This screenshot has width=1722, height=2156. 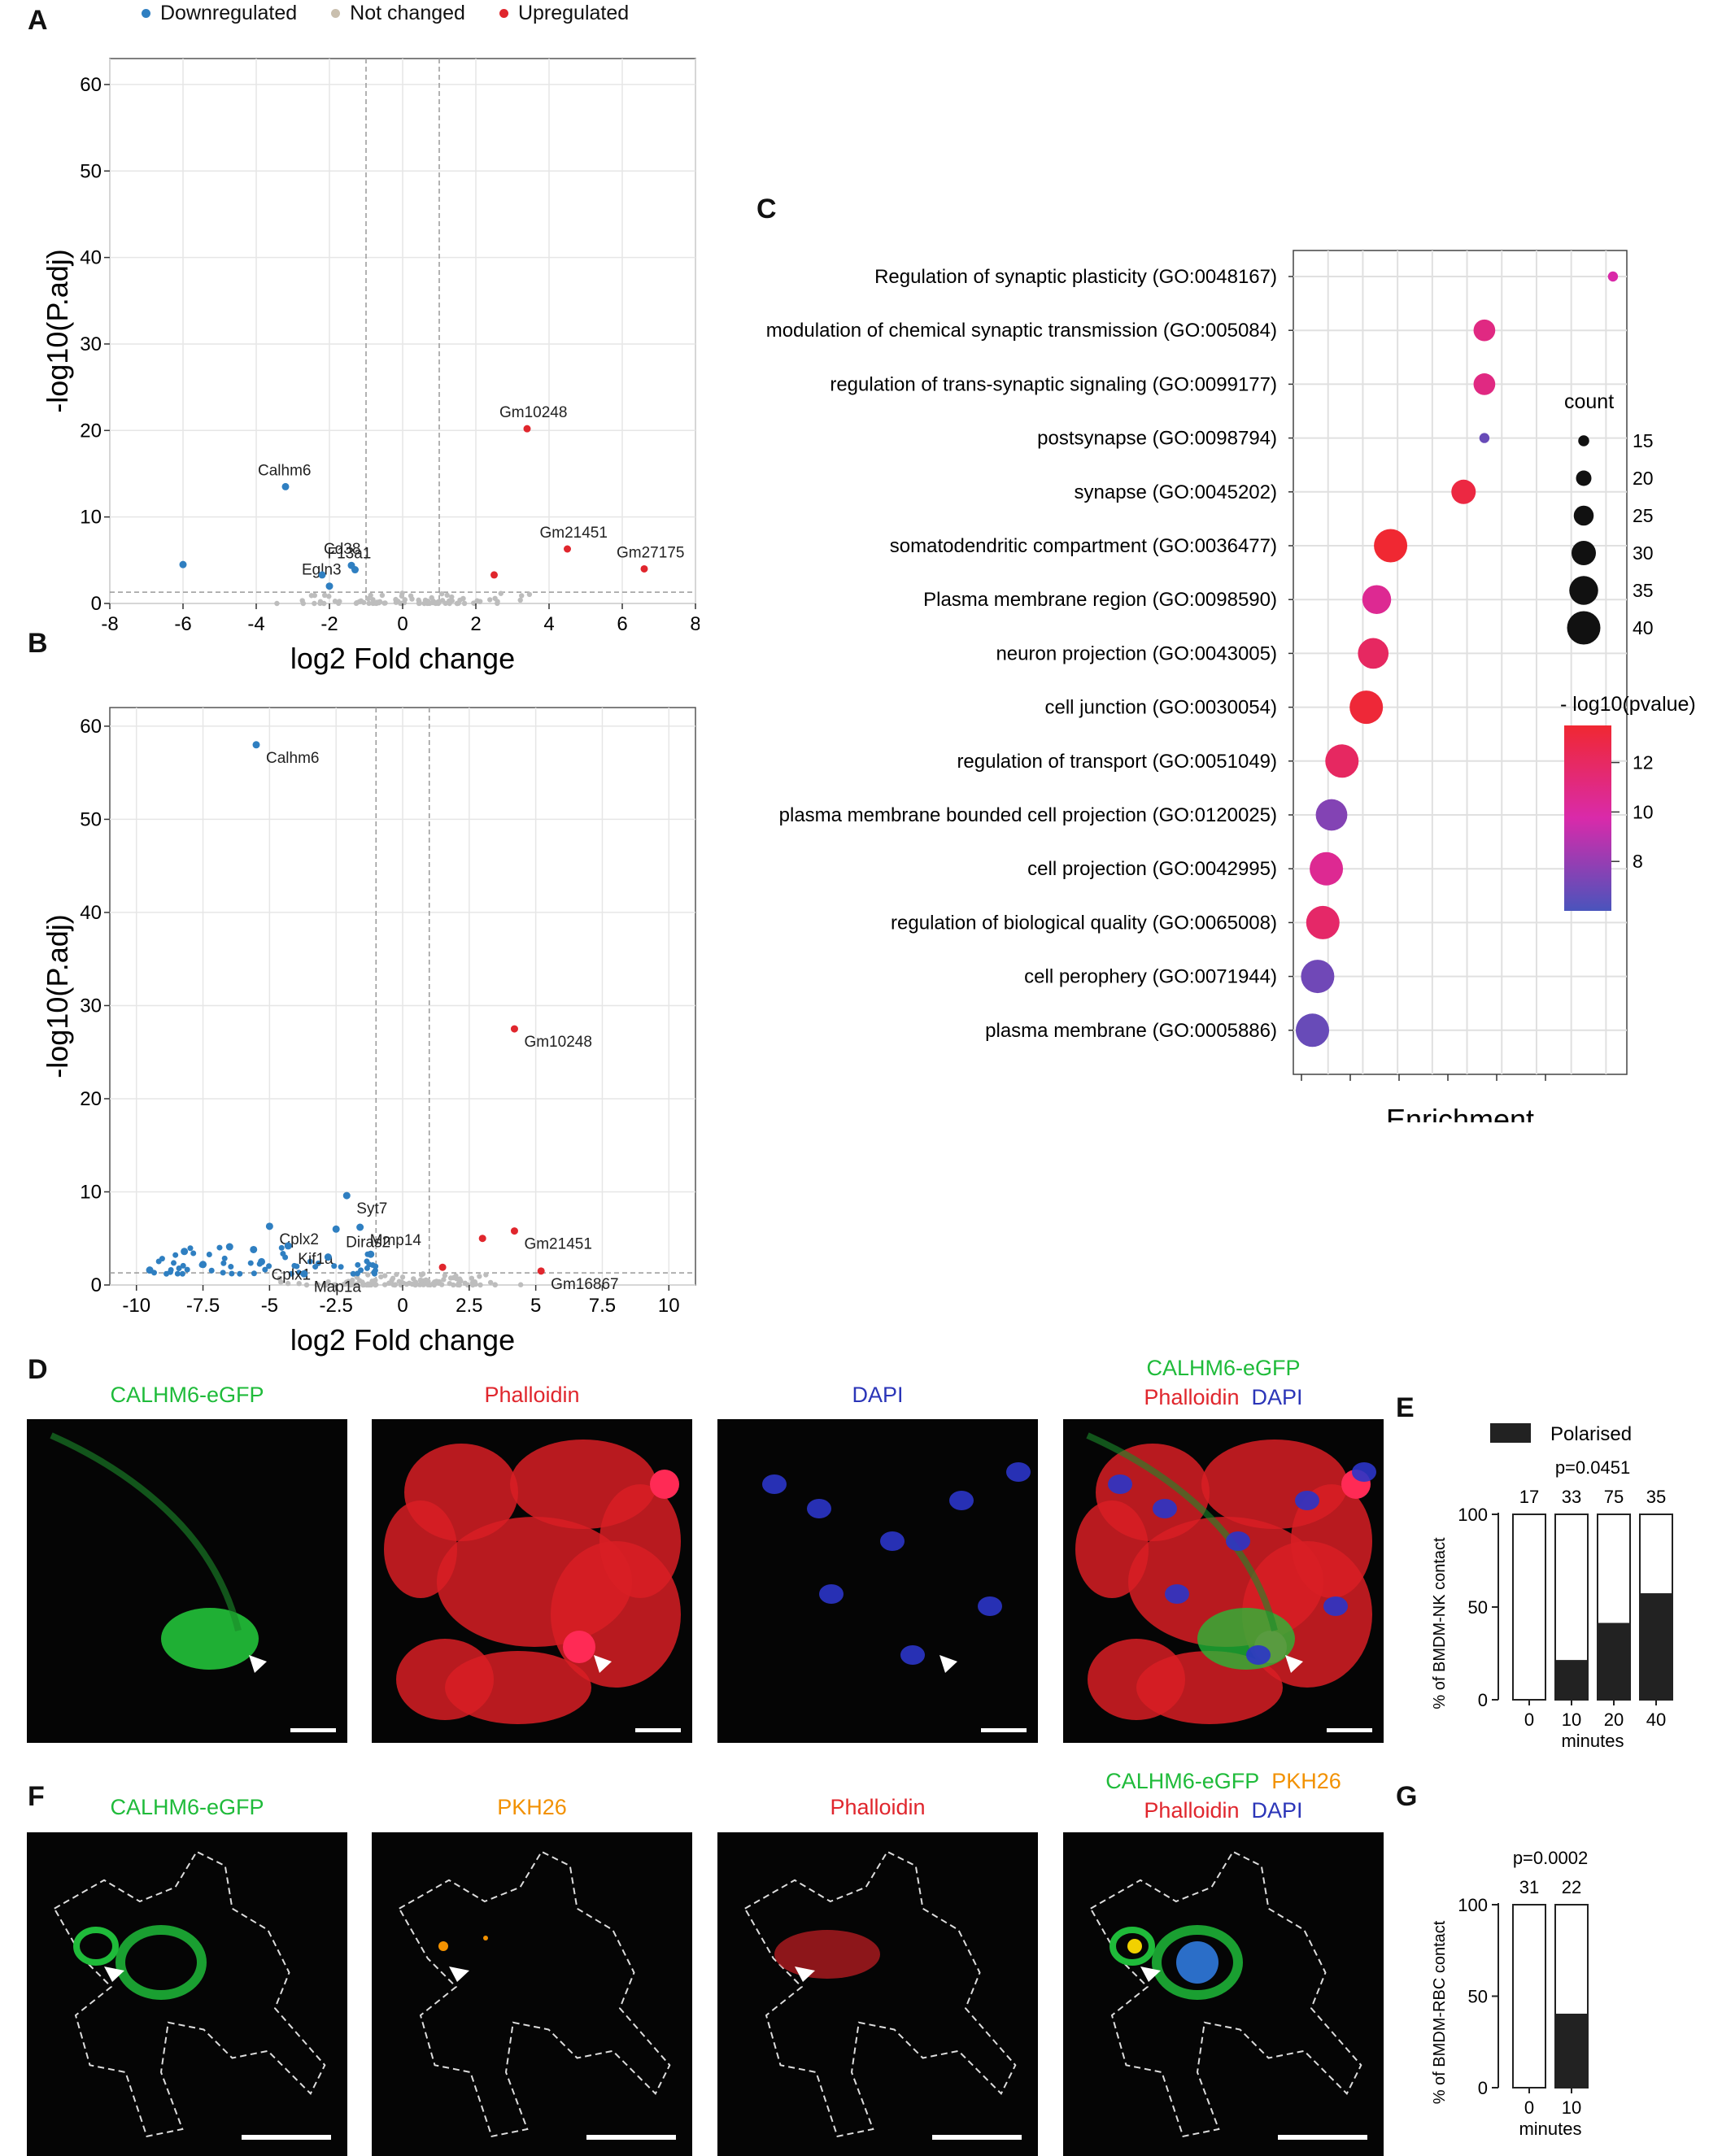 I want to click on y-tick-label: 60, so click(x=91, y=85).